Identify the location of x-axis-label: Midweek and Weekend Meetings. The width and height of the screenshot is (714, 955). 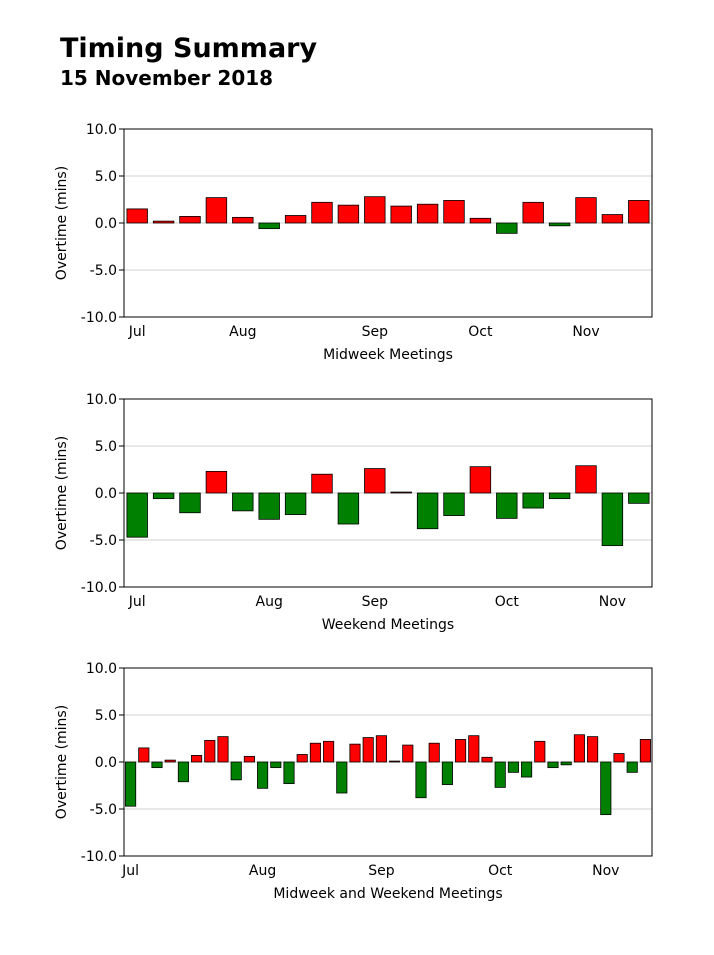
(387, 894).